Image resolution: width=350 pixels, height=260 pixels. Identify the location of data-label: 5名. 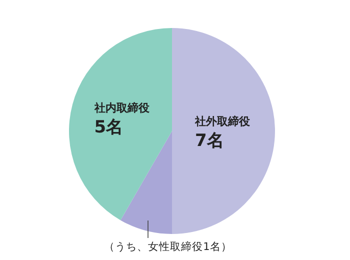
(109, 128).